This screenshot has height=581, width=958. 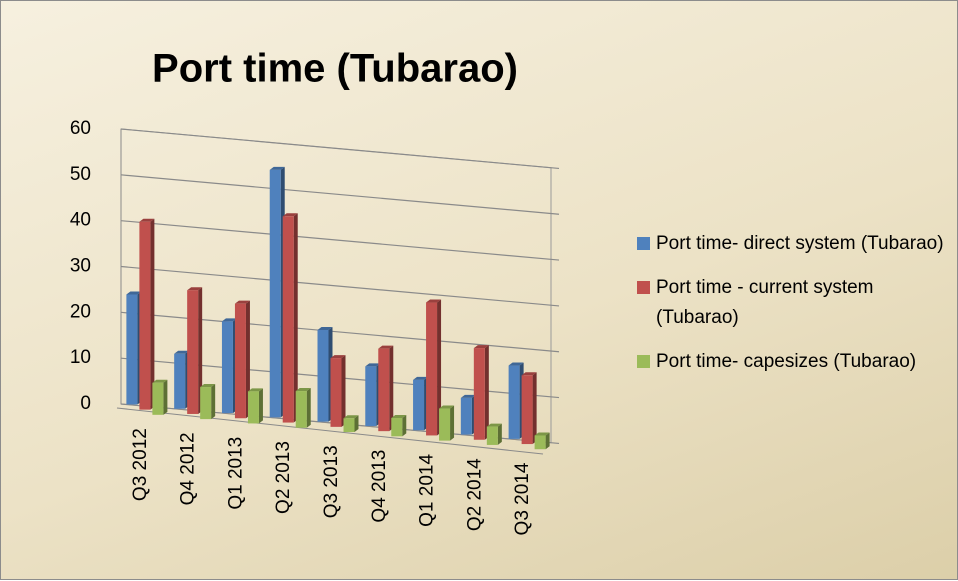 What do you see at coordinates (379, 486) in the screenshot?
I see `x-tick-label: Q4 2013` at bounding box center [379, 486].